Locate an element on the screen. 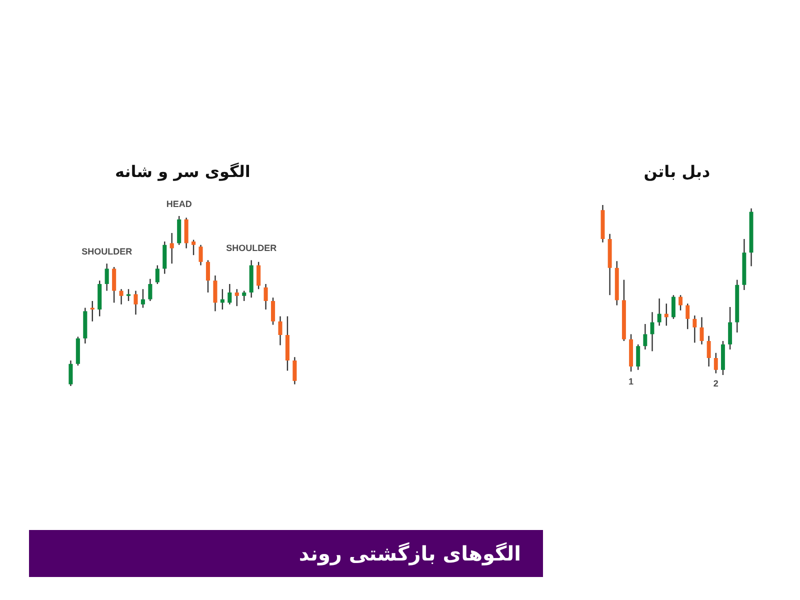 The height and width of the screenshot is (600, 800). text: الگوهای بازگشتی روند is located at coordinates (409, 554).